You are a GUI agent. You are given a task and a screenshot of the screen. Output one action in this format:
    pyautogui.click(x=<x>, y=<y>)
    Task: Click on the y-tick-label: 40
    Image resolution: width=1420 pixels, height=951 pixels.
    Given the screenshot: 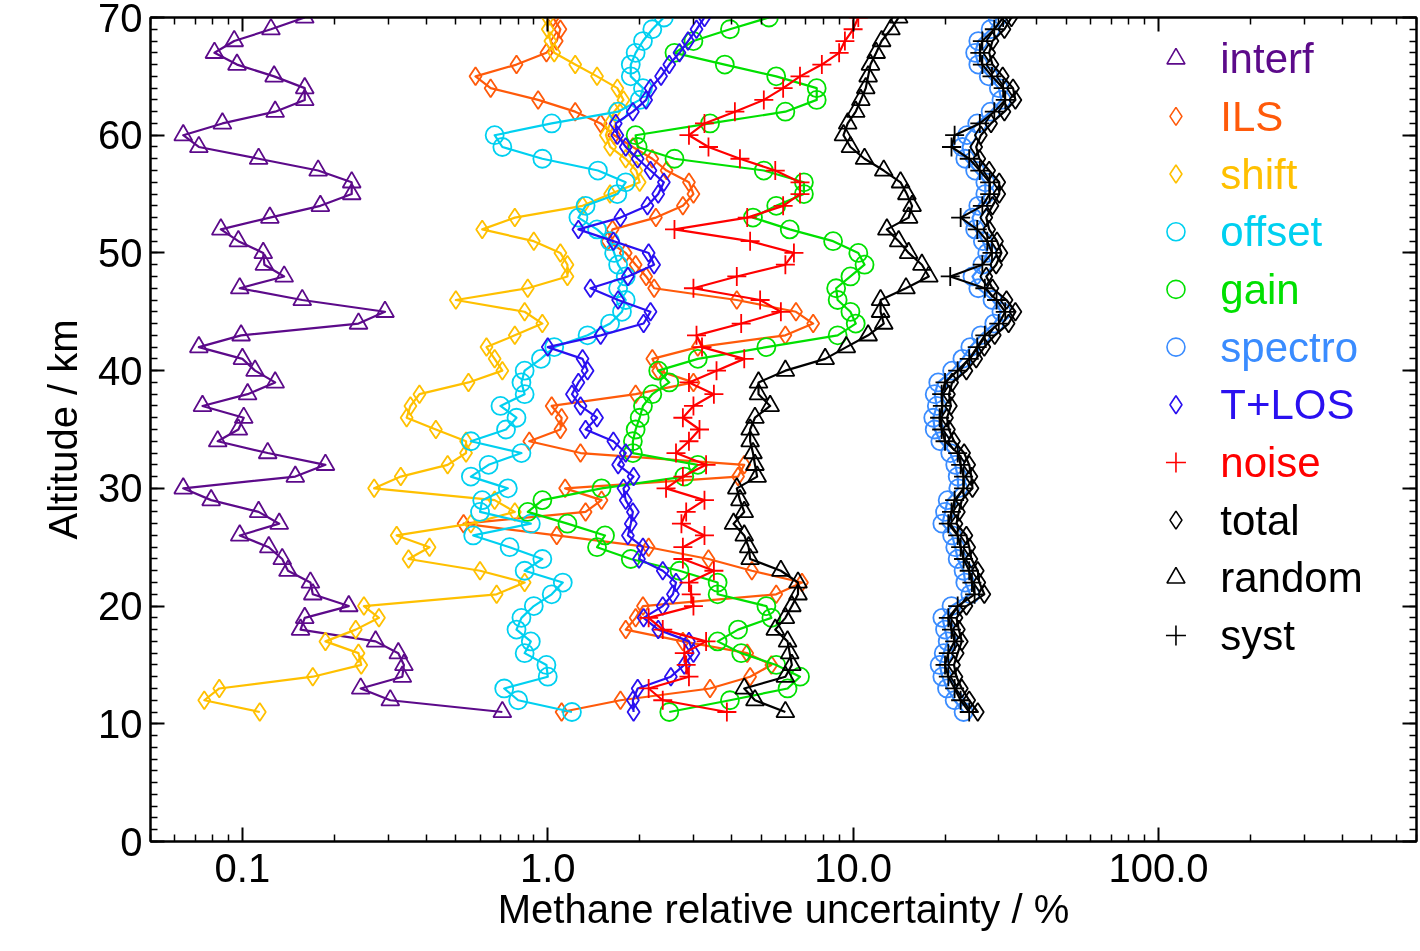 What is the action you would take?
    pyautogui.click(x=120, y=370)
    